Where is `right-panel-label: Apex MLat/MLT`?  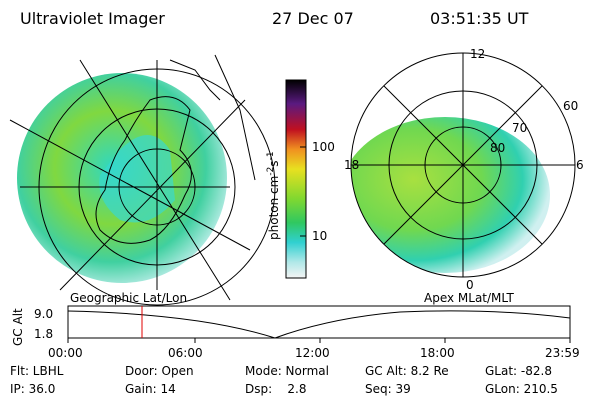
right-panel-label: Apex MLat/MLT is located at coordinates (469, 298).